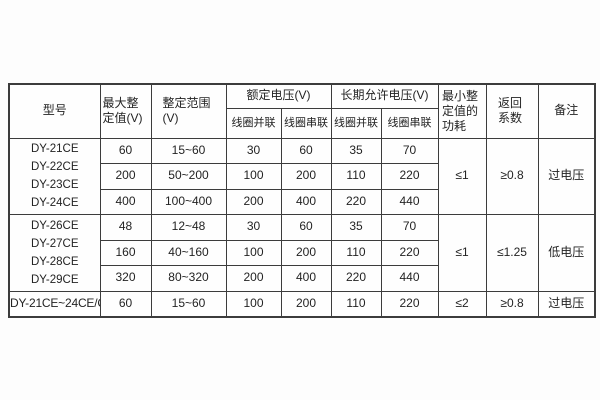 Image resolution: width=600 pixels, height=400 pixels. What do you see at coordinates (566, 253) in the screenshot?
I see `remark-cell: 低电压` at bounding box center [566, 253].